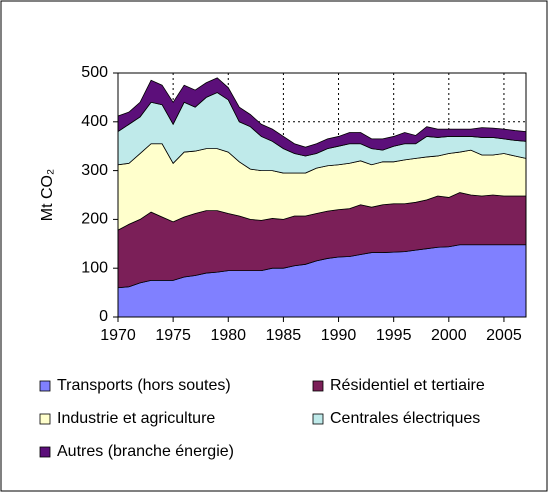 The image size is (549, 493). I want to click on y-axis-label: Mt CO₂, so click(47, 195).